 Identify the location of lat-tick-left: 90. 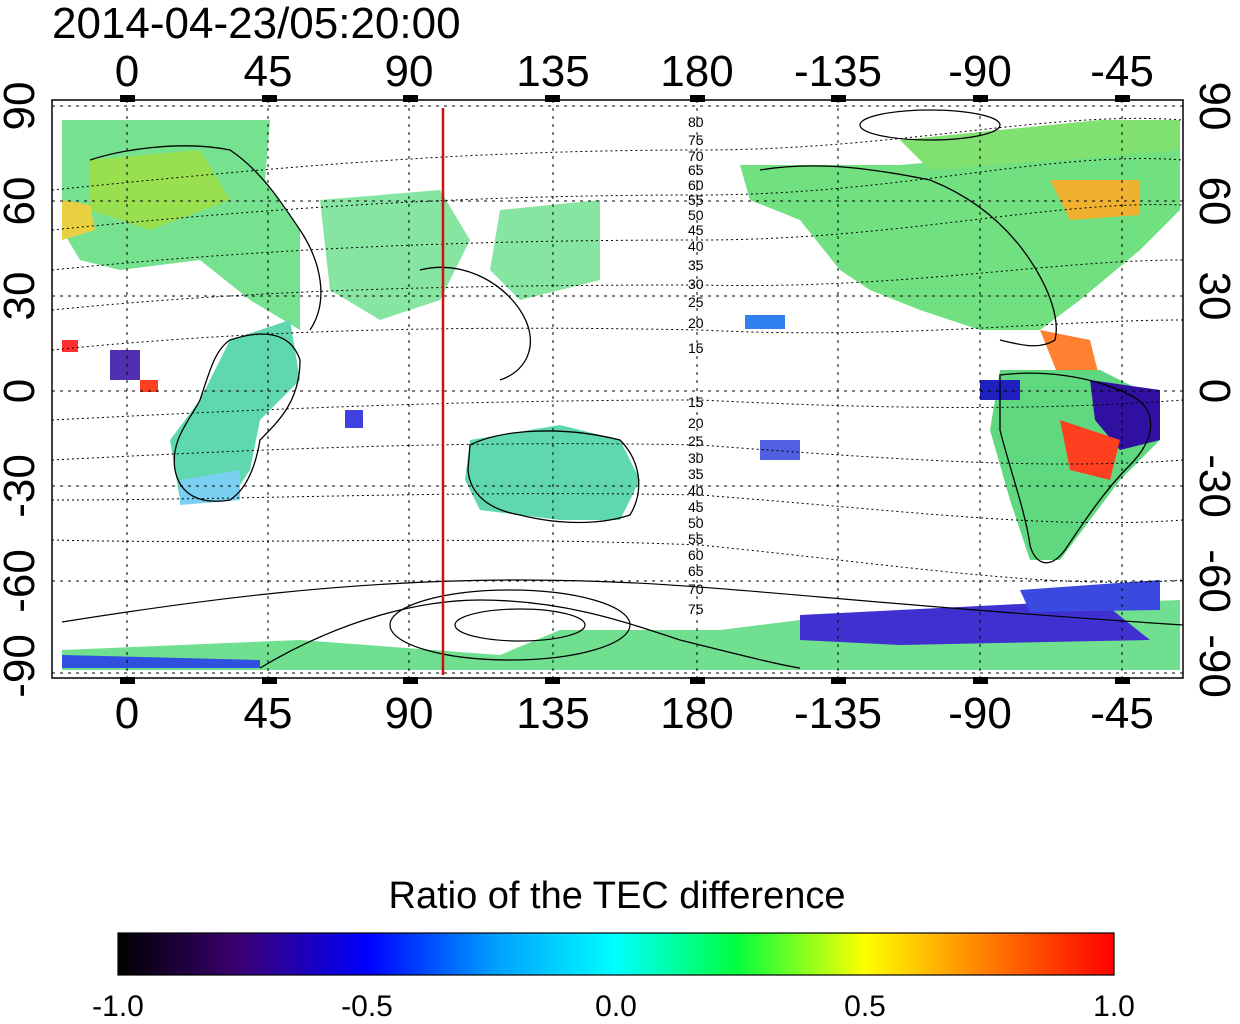
(22, 106).